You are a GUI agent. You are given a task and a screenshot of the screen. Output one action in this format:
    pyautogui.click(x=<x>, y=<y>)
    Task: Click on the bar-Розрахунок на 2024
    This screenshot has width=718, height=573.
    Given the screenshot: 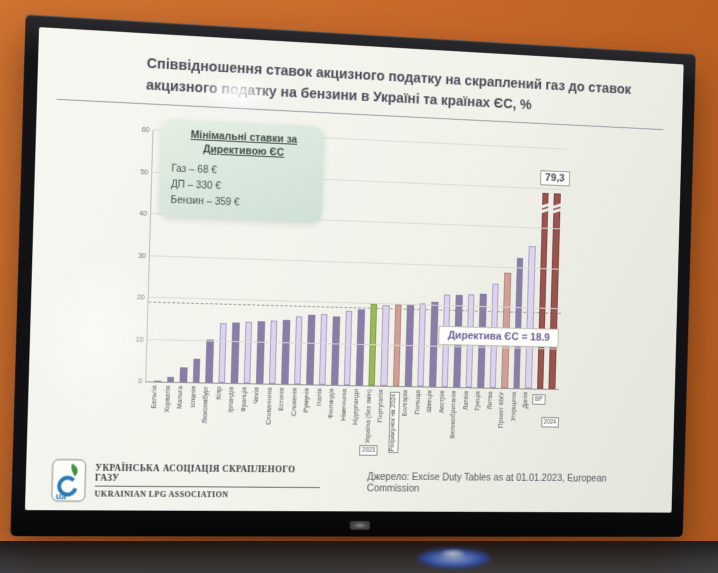 What is the action you would take?
    pyautogui.click(x=397, y=345)
    